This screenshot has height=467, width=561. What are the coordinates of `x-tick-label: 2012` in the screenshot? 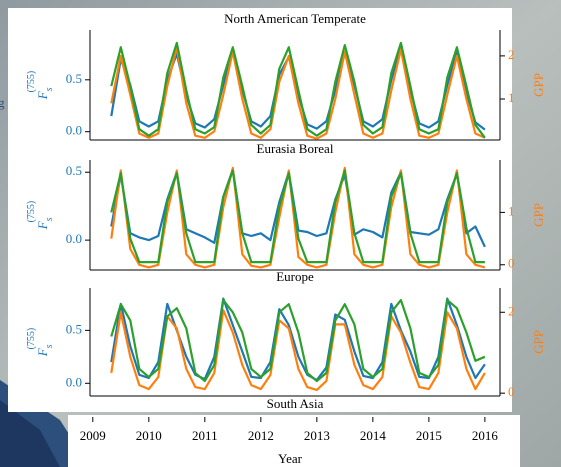 It's located at (261, 435).